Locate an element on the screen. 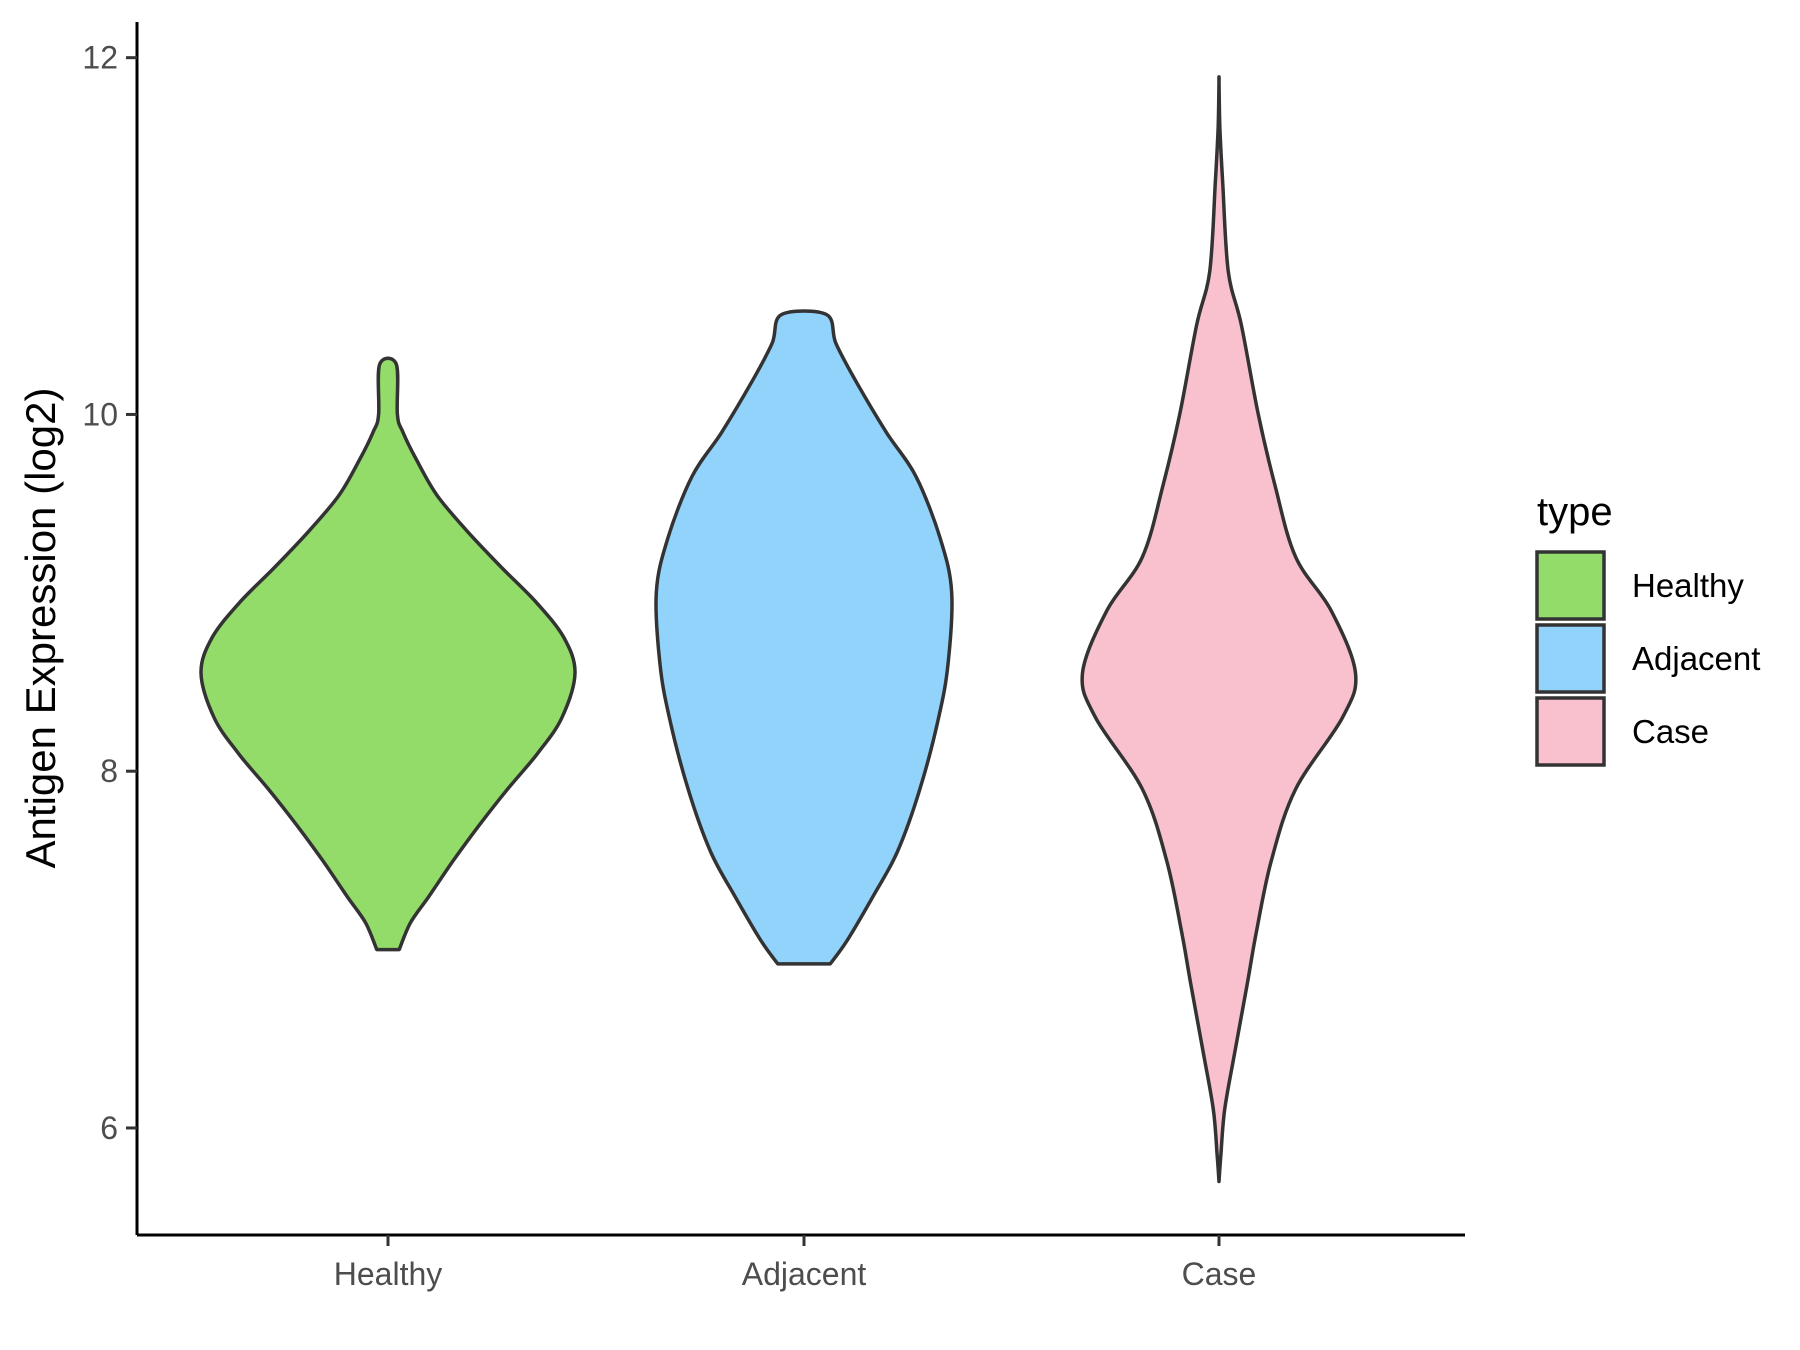 The width and height of the screenshot is (1800, 1350). y-axis-ticks: 6 8 10 12 is located at coordinates (109, 593).